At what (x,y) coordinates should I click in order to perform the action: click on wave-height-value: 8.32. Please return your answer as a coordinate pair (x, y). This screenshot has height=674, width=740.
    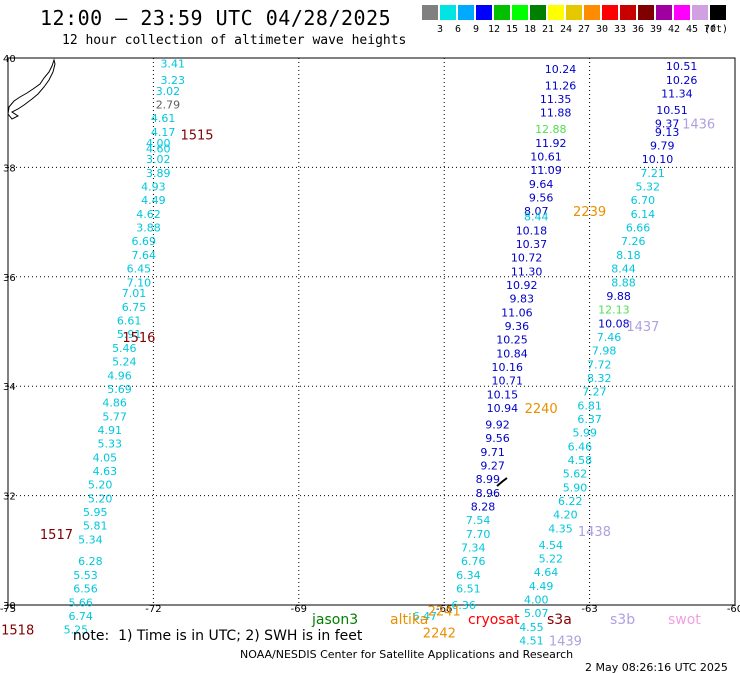
    Looking at the image, I should click on (599, 378).